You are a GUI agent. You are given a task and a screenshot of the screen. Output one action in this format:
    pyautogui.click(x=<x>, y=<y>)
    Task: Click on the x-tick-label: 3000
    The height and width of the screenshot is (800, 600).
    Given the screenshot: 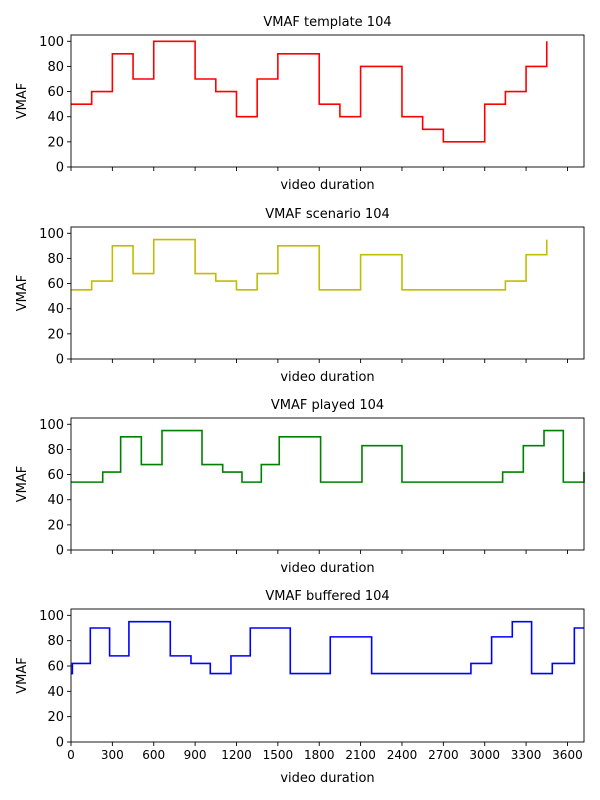 What is the action you would take?
    pyautogui.click(x=484, y=755)
    